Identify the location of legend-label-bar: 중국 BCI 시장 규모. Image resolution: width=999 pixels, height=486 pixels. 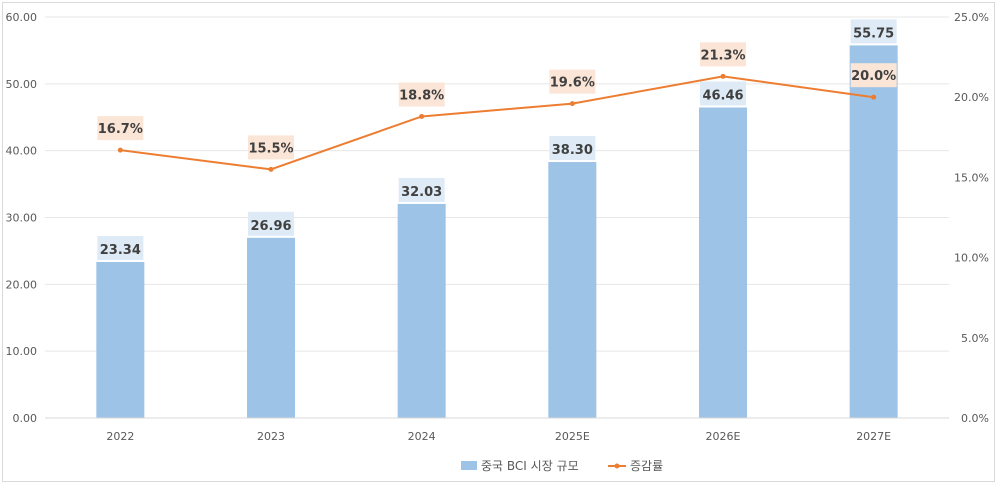
(530, 466).